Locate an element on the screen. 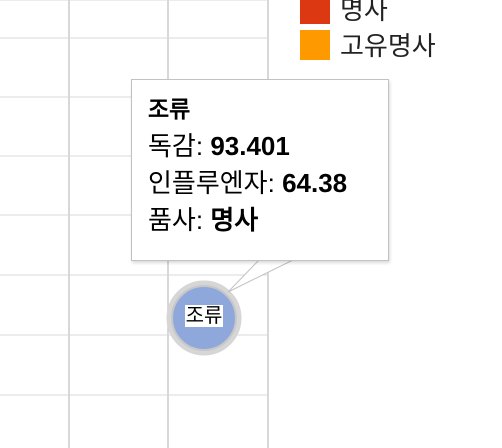  tooltip-title: 조류 is located at coordinates (169, 109).